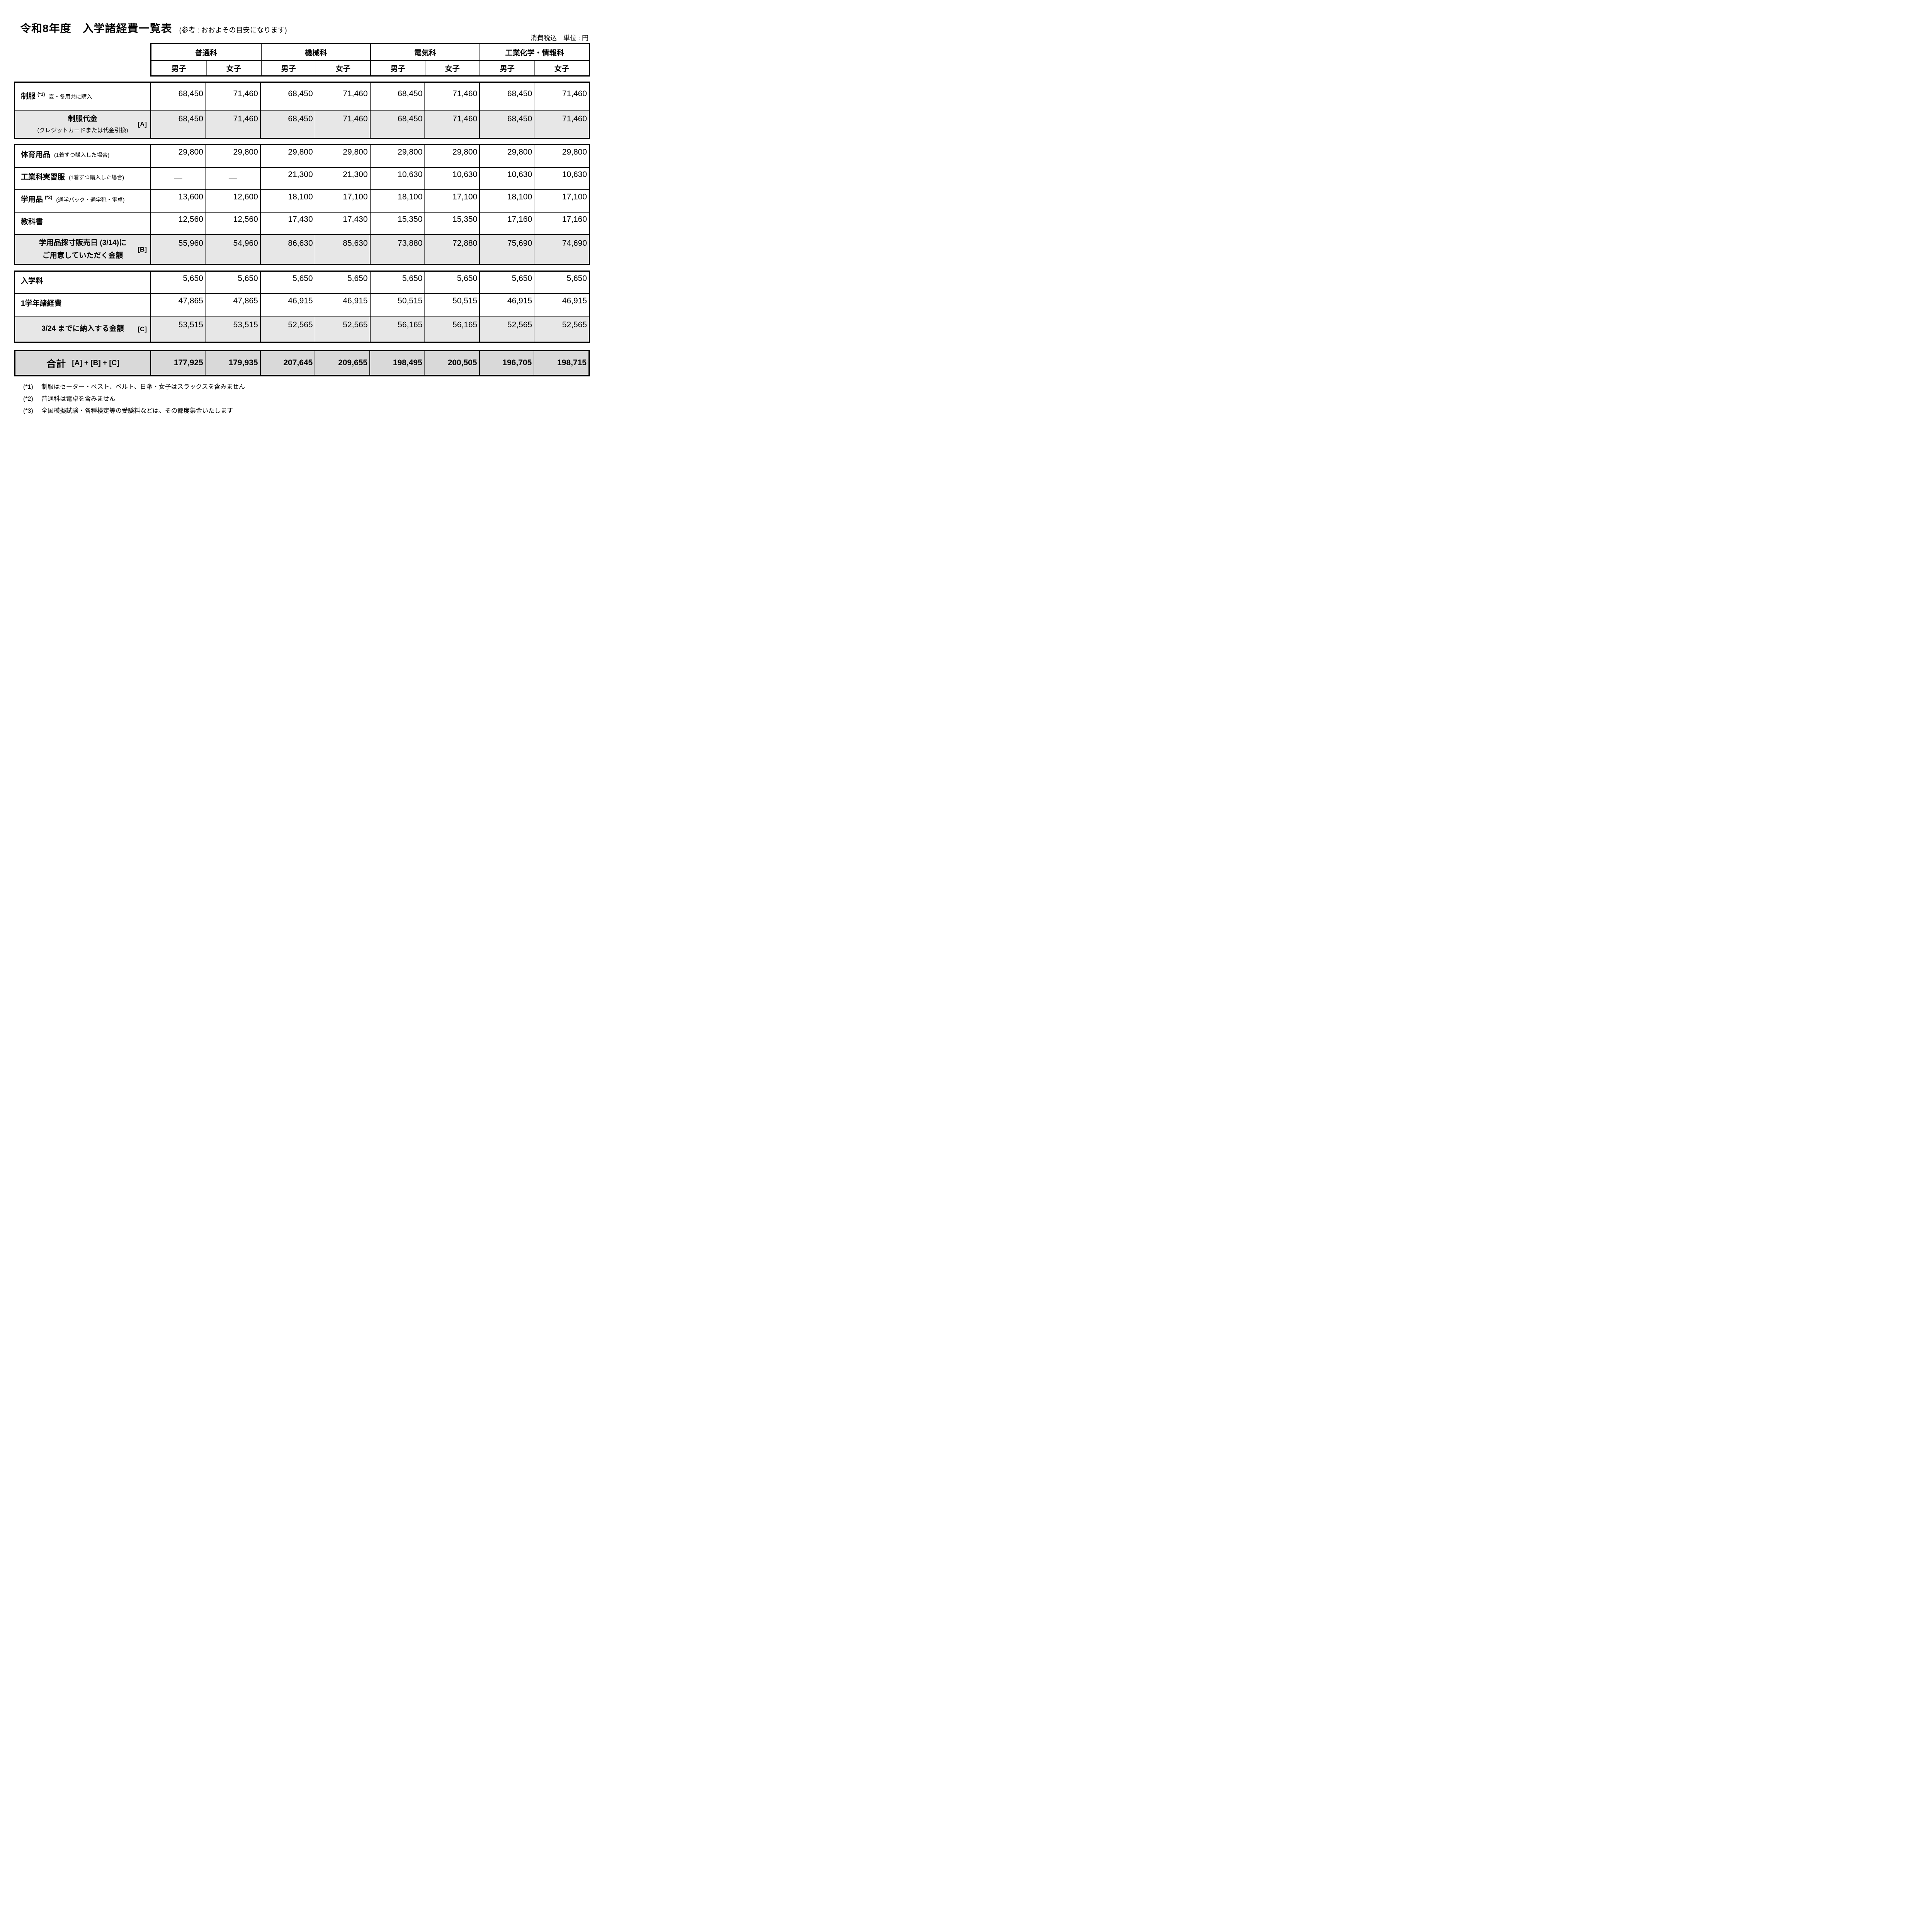  Describe the element at coordinates (177, 179) in the screenshot. I see `value-cell: —` at that location.